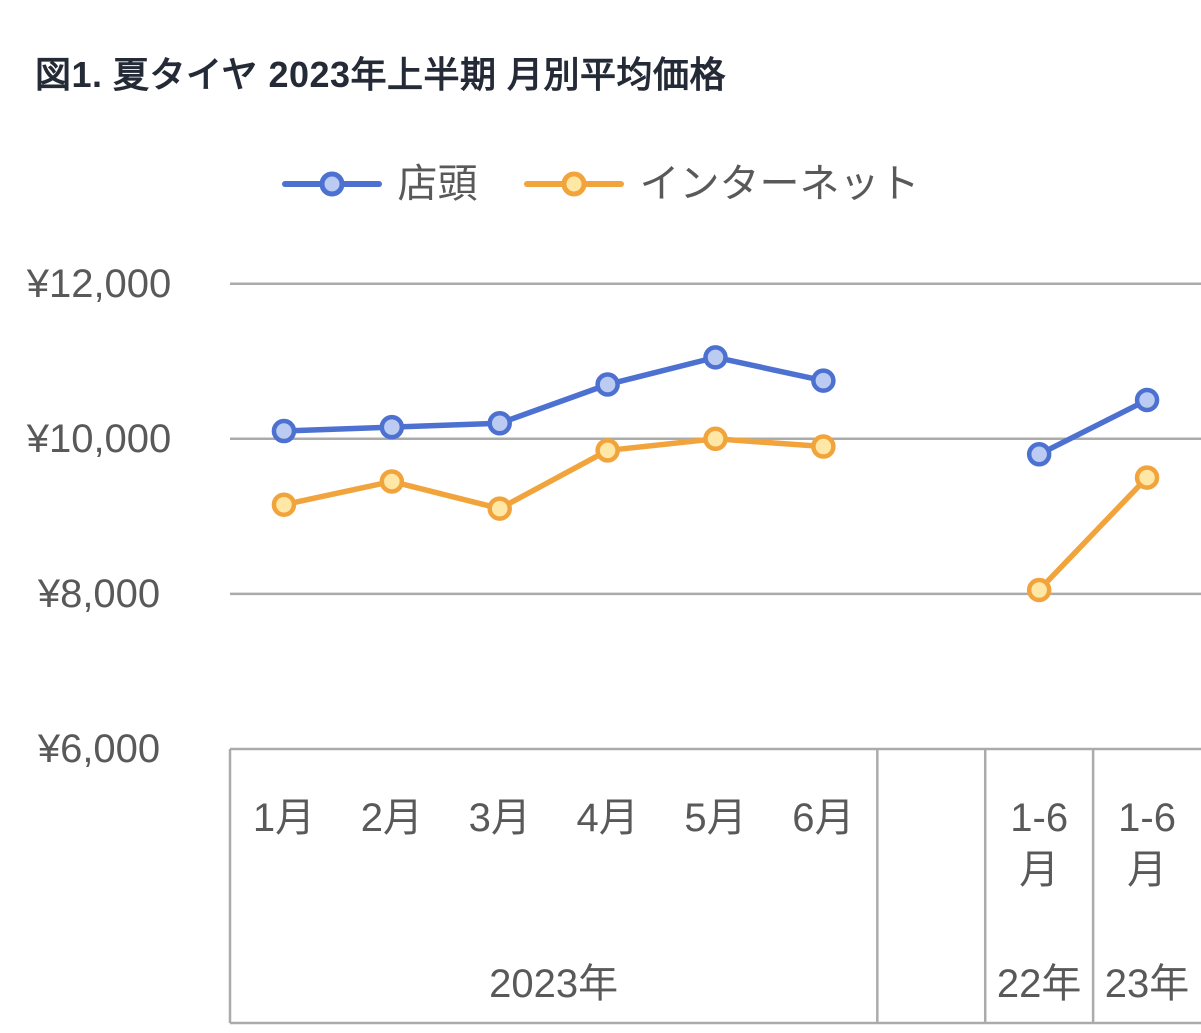  What do you see at coordinates (284, 818) in the screenshot?
I see `x-tick-label: 1月` at bounding box center [284, 818].